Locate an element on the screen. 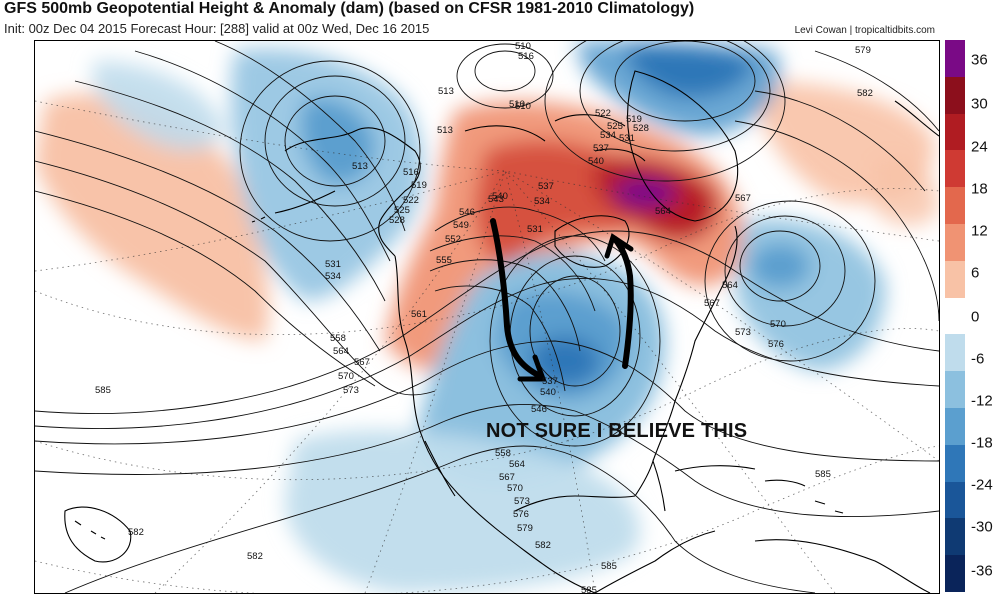 The width and height of the screenshot is (1007, 605). coastline-west is located at coordinates (495, 424).